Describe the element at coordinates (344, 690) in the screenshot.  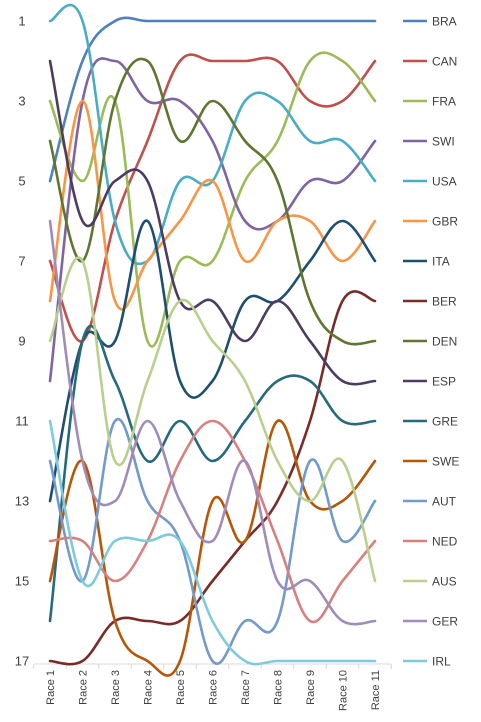
I see `x-tick-label: Race 10` at that location.